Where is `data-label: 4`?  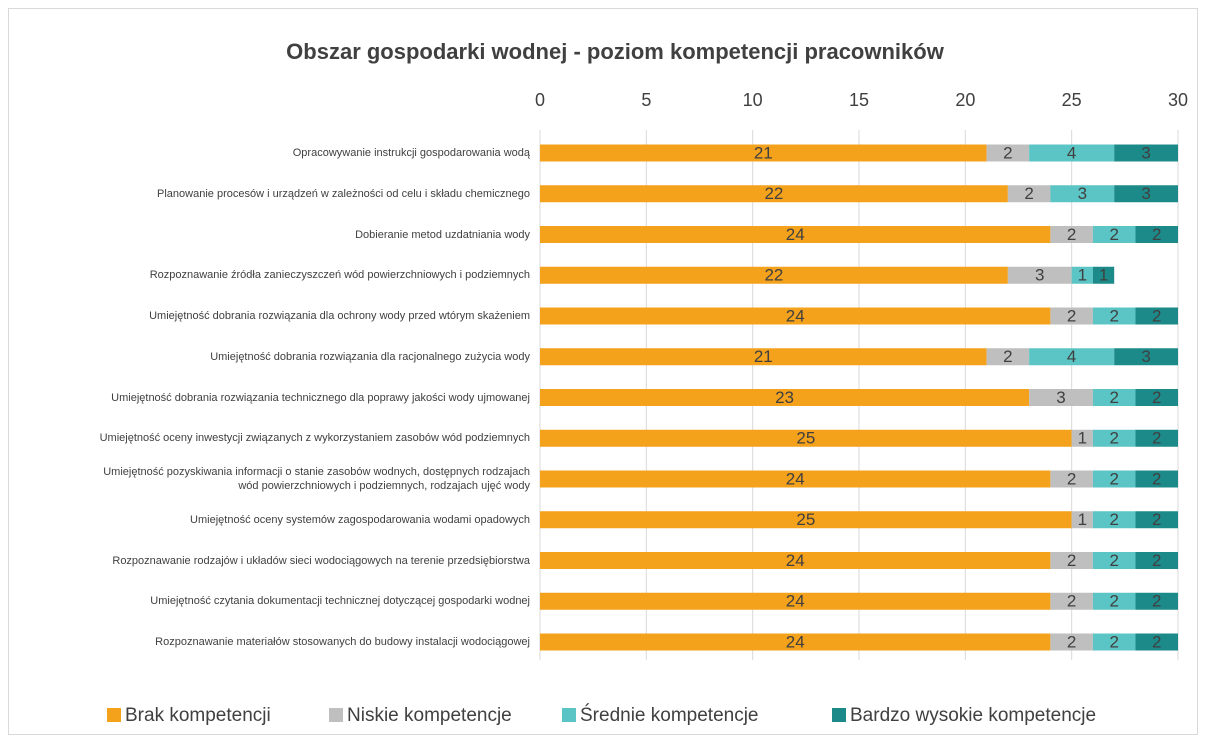
data-label: 4 is located at coordinates (1071, 152).